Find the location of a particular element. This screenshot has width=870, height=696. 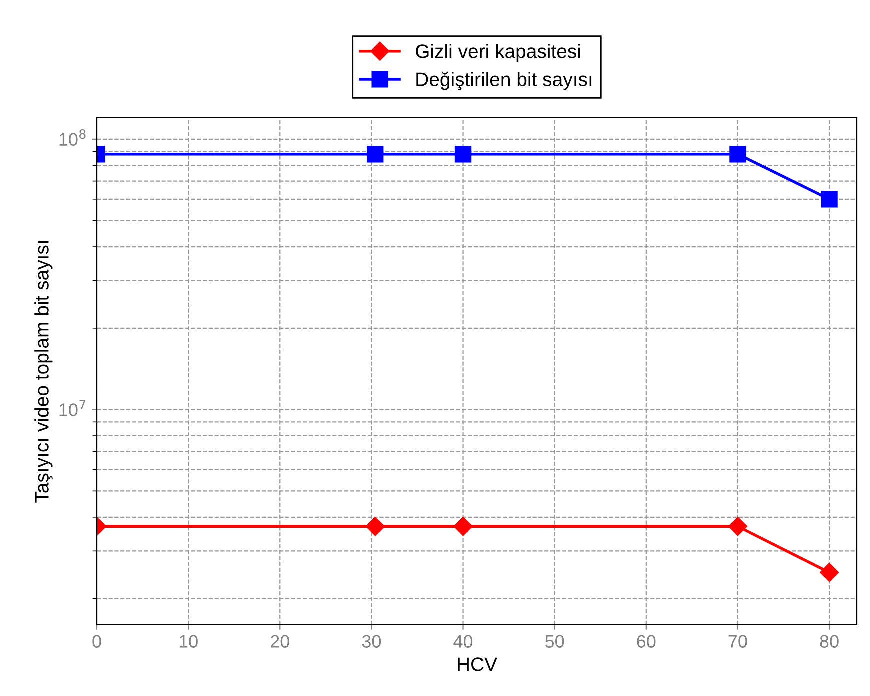

x-tick-label: 30 is located at coordinates (372, 641).